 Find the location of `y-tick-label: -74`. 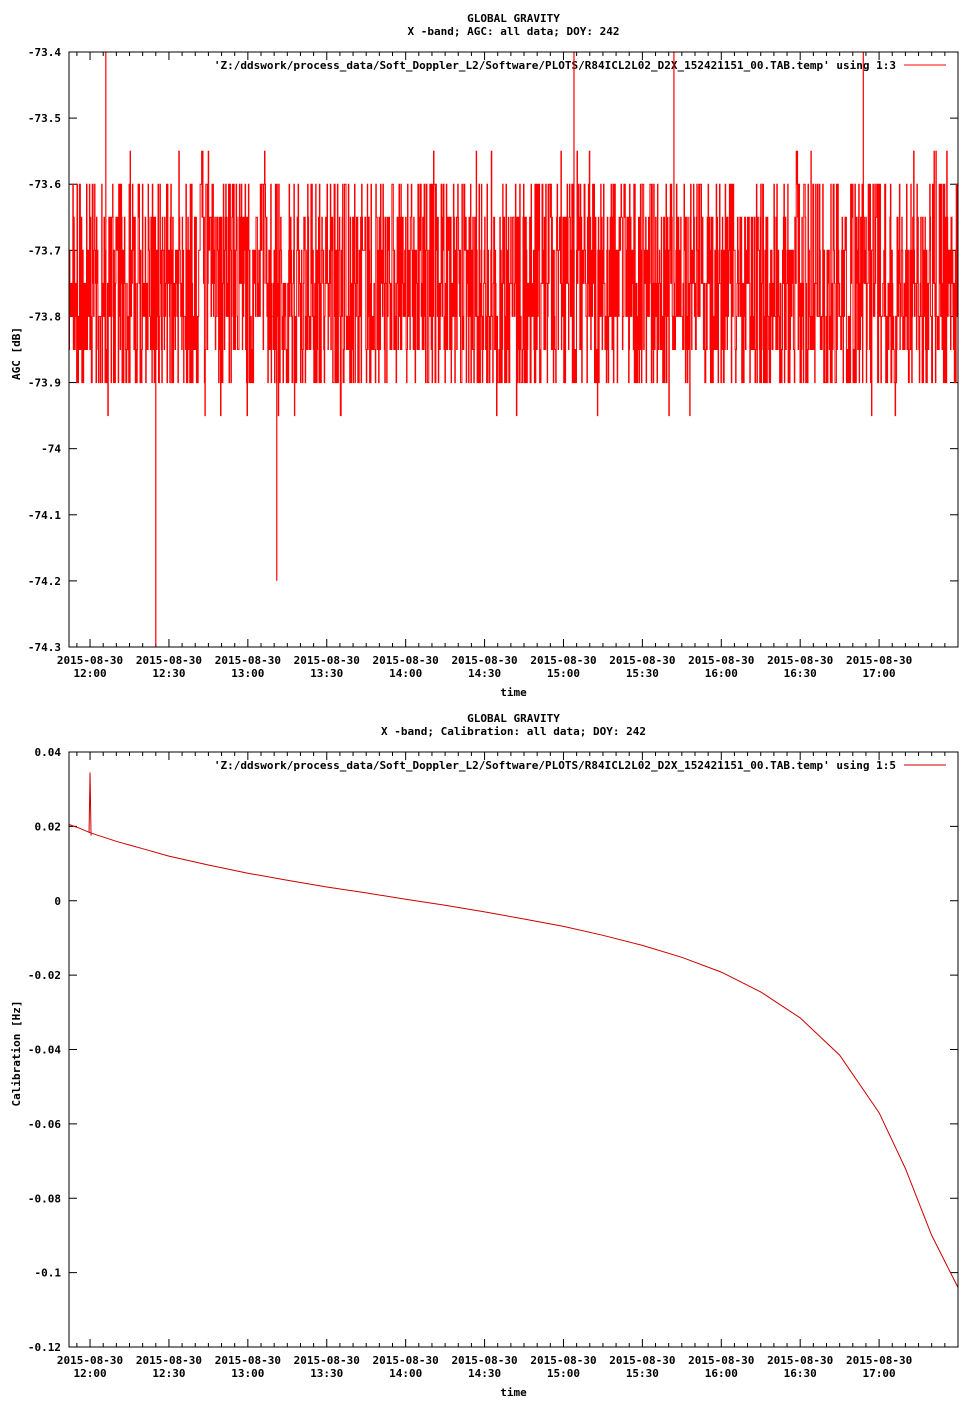

y-tick-label: -74 is located at coordinates (51, 449).